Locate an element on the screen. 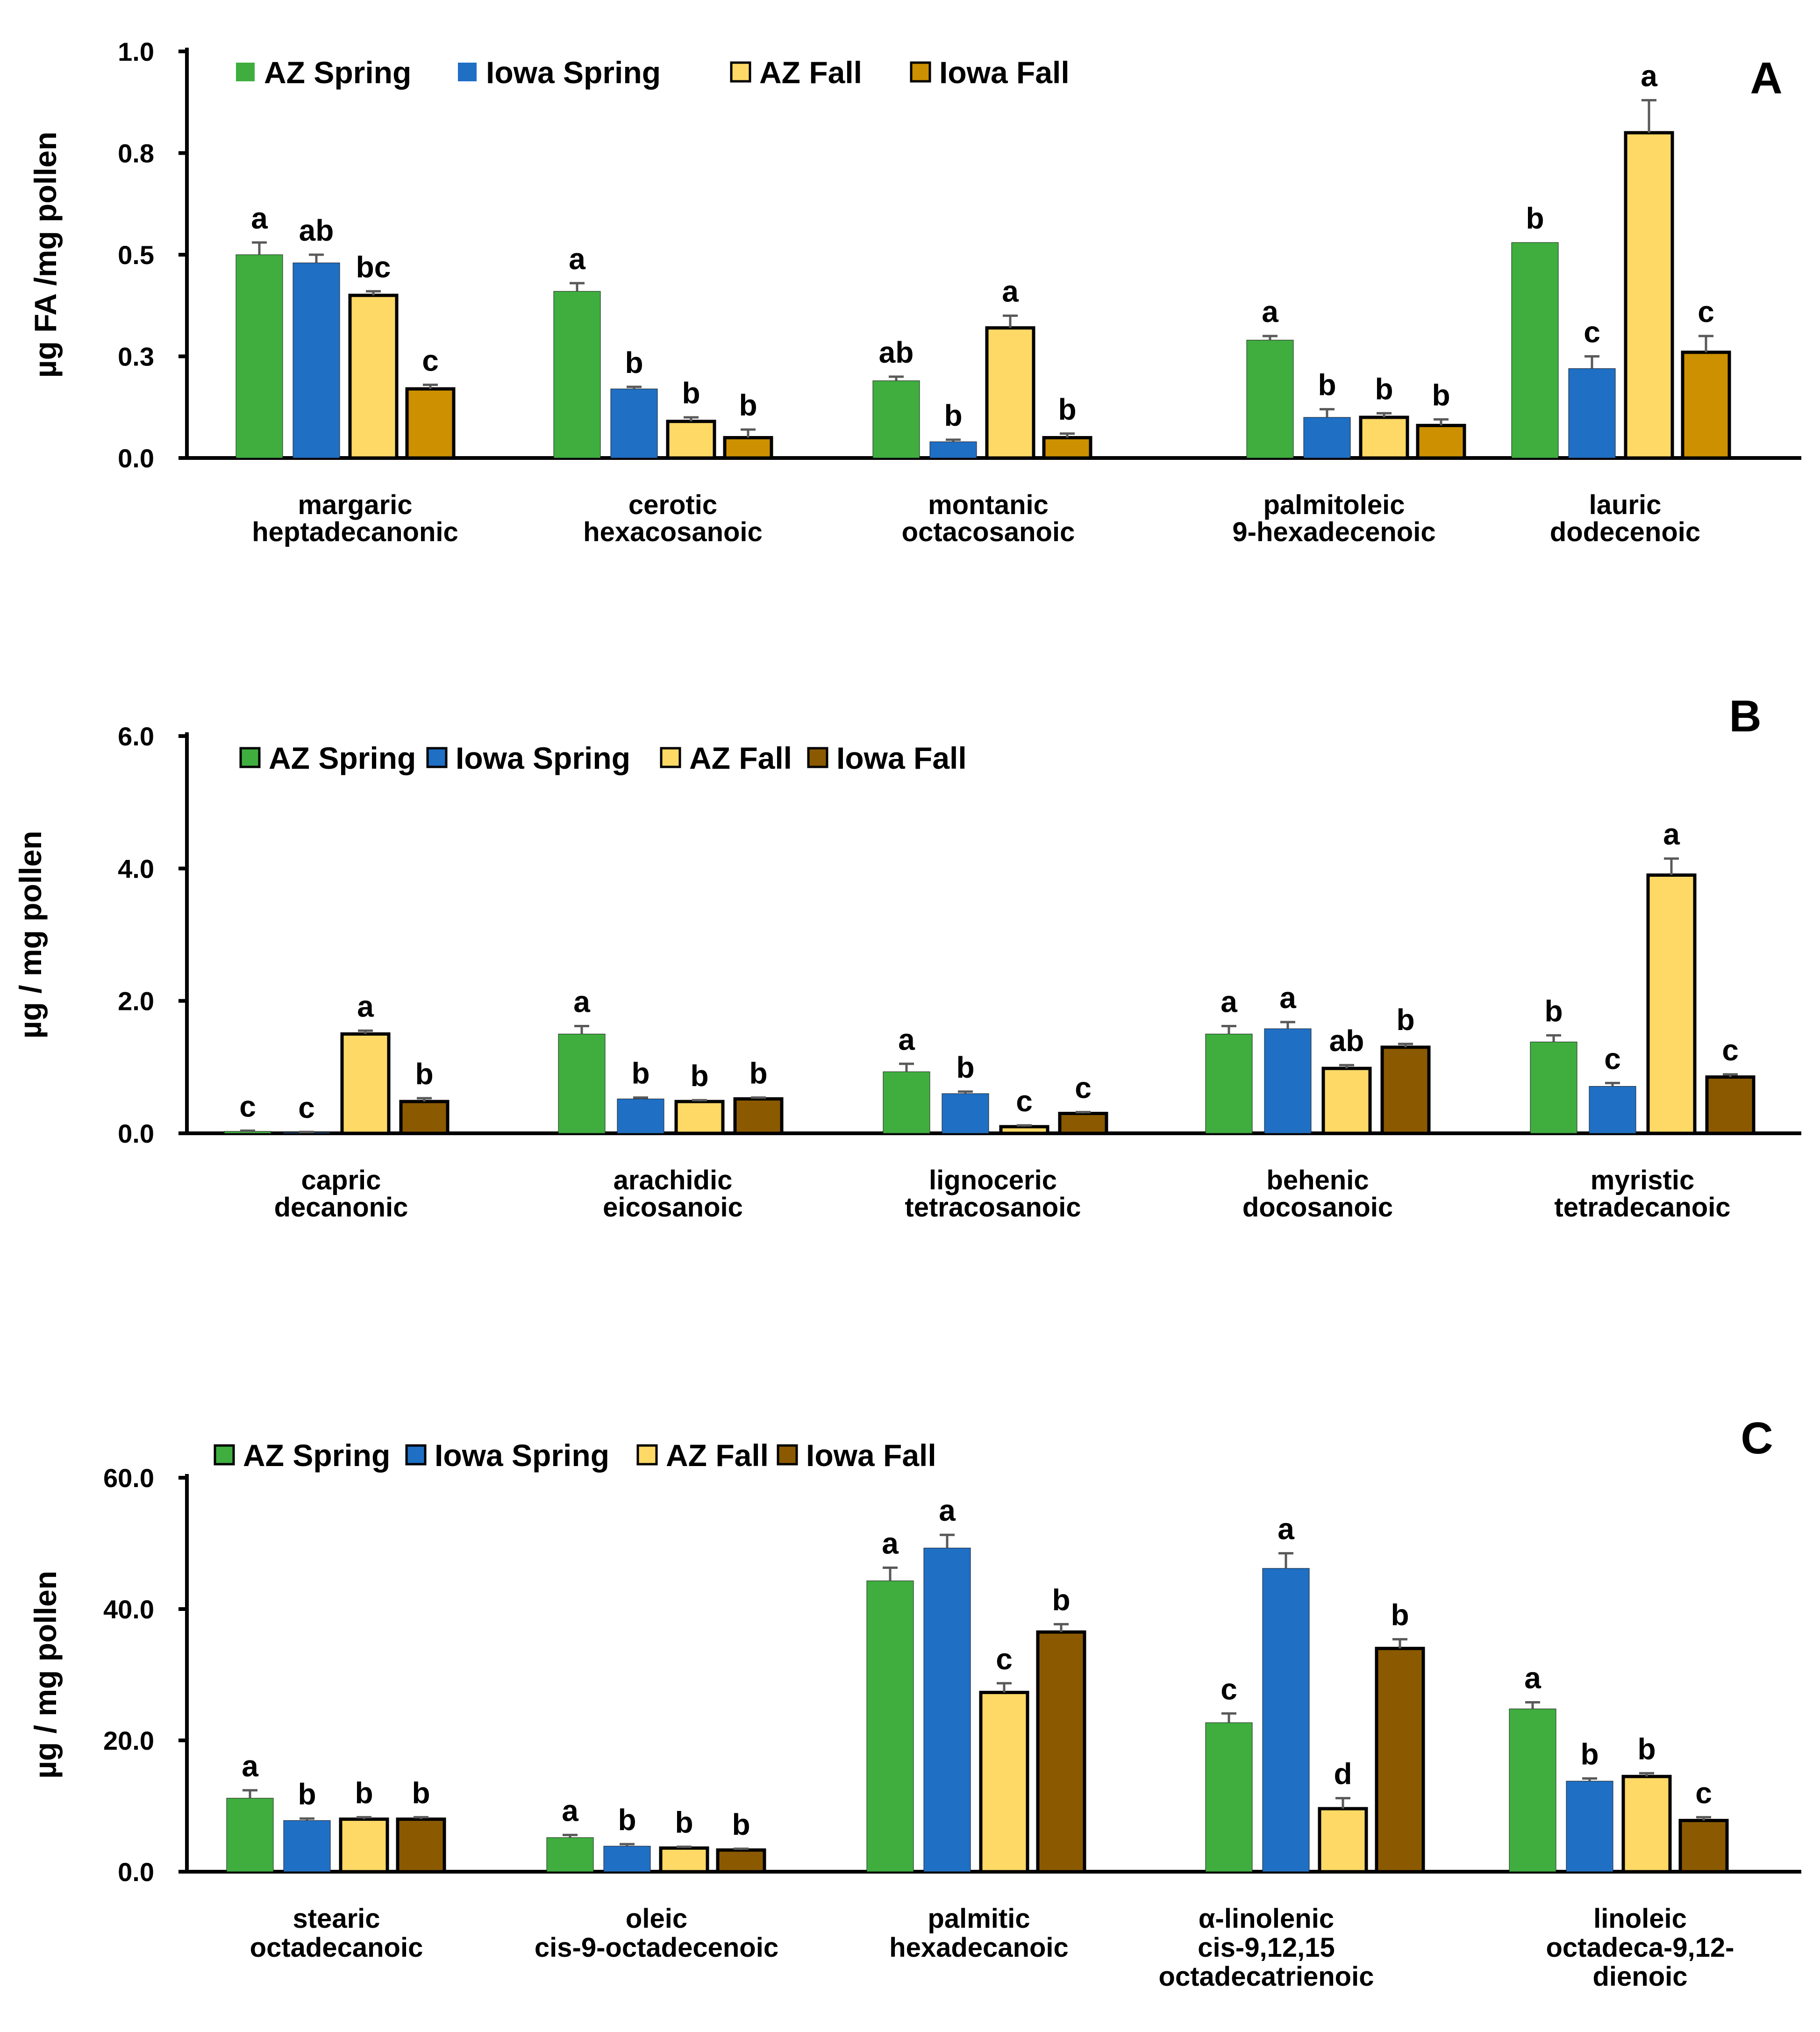 This screenshot has height=2032, width=1820. category-label: linoleic is located at coordinates (1640, 1919).